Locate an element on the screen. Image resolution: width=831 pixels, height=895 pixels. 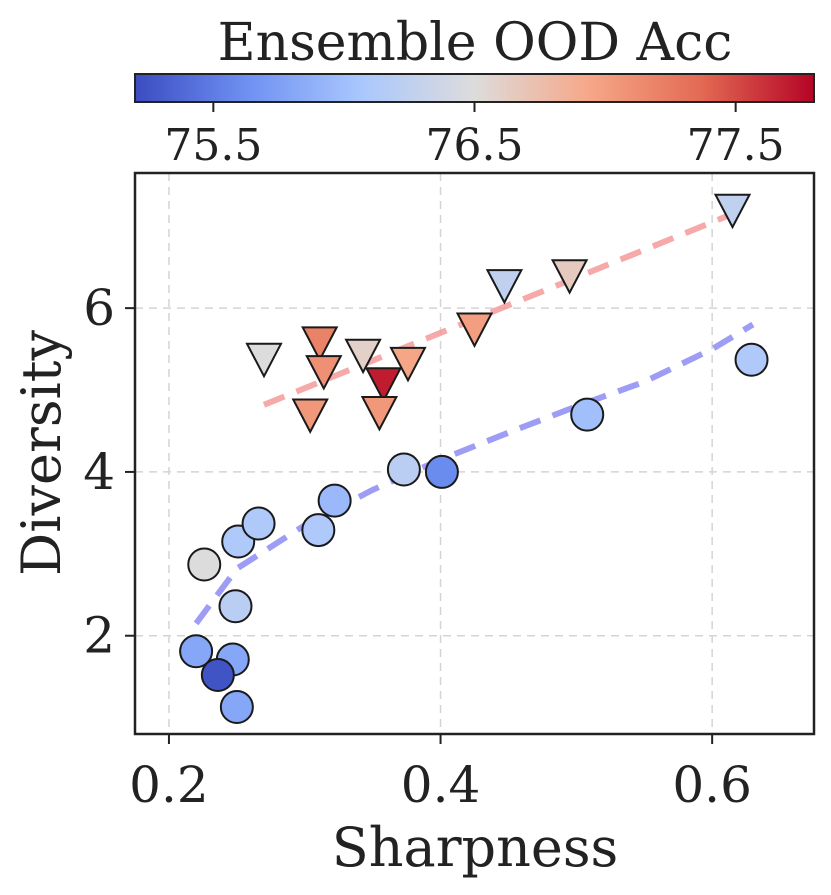
colorbar: Ensemble OOD Acc 75.5 76.5 77.5 is located at coordinates (474, 92).